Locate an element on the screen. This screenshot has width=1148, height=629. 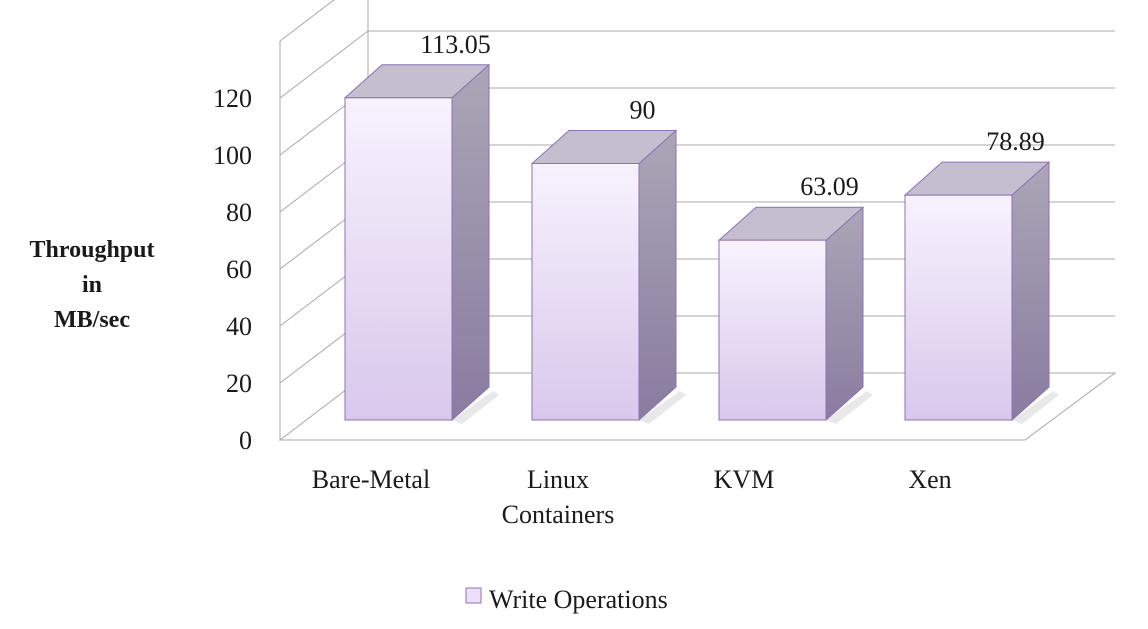
x-category-label: KVM is located at coordinates (744, 479).